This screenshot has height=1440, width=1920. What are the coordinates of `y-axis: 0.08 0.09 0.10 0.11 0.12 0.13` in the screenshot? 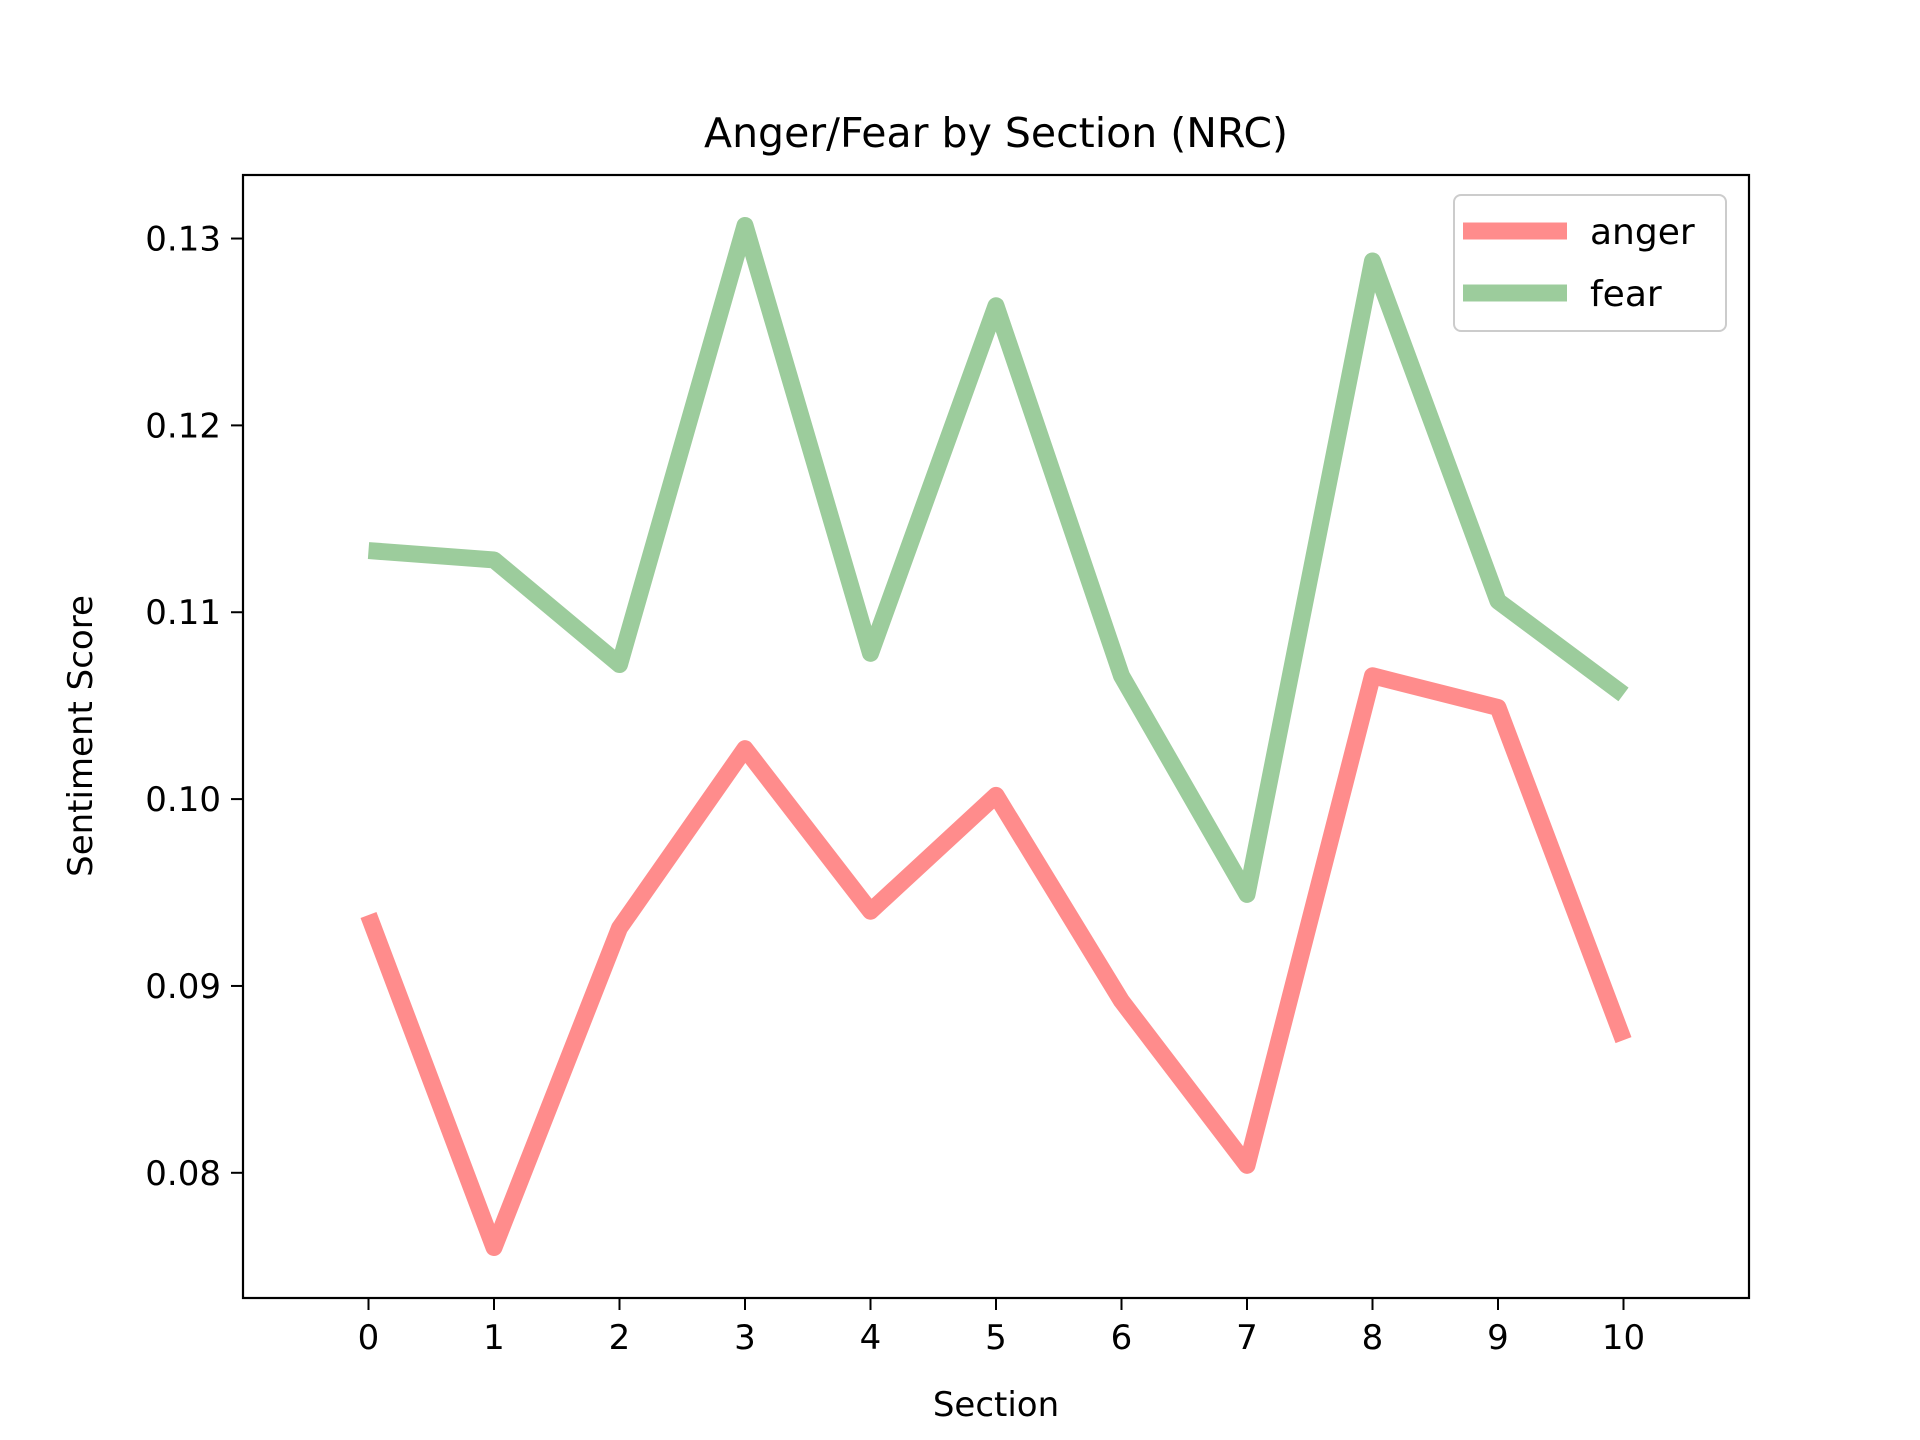 It's located at (194, 707).